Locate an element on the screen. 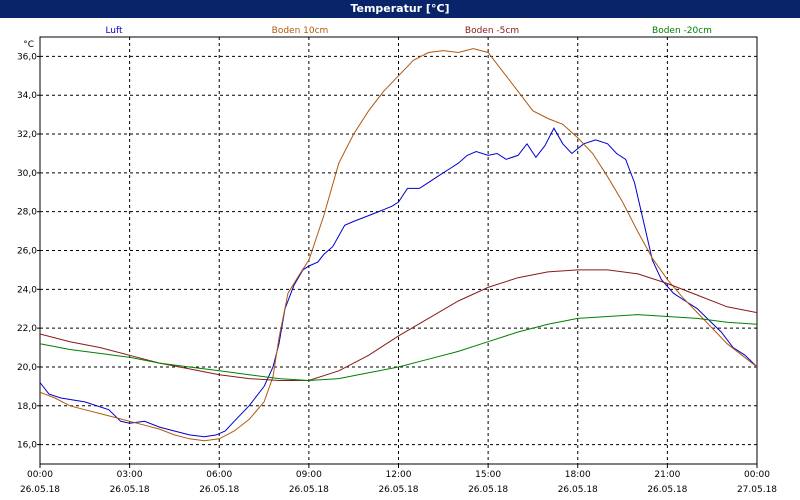  x-tick-date-label: 27.05.18 is located at coordinates (757, 490).